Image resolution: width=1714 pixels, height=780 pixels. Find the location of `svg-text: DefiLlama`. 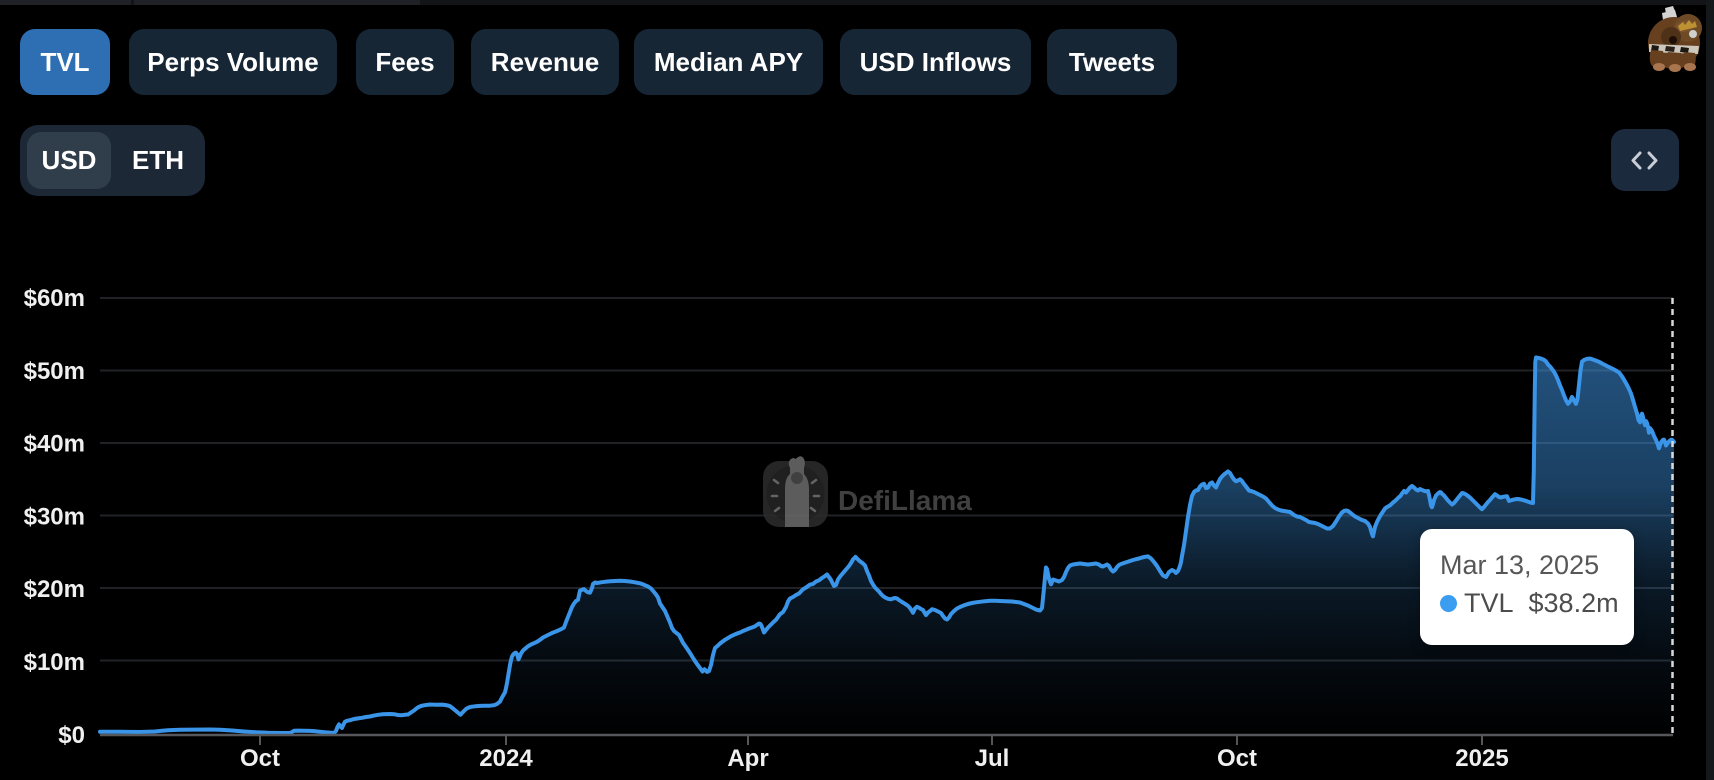

svg-text: DefiLlama is located at coordinates (905, 500).